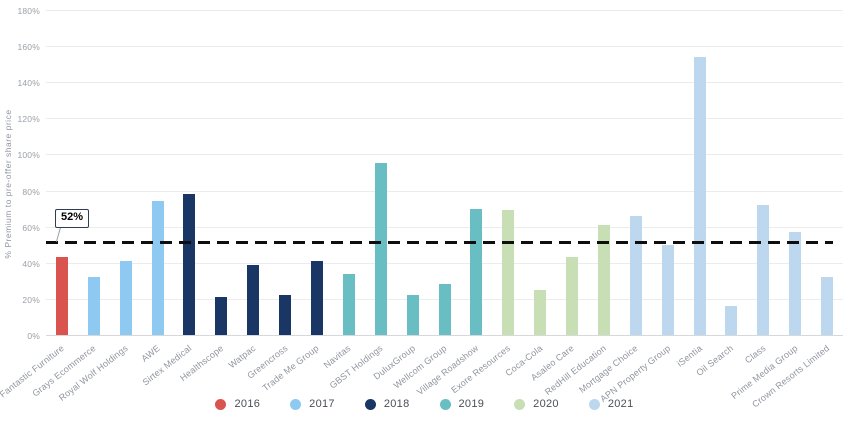  I want to click on bar-prime-media-group, so click(795, 283).